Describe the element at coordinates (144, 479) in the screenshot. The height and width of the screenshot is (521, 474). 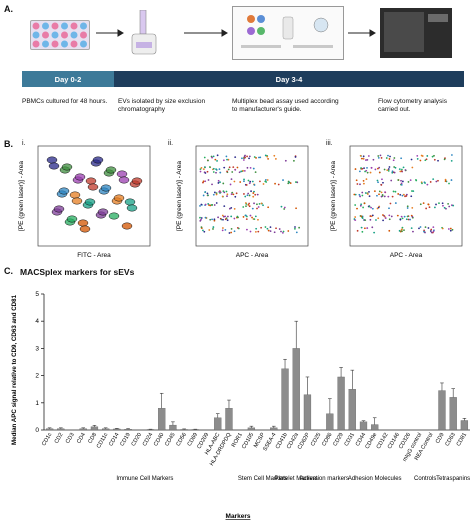
I see `marker-group-label: Immune Cell Markers` at that location.